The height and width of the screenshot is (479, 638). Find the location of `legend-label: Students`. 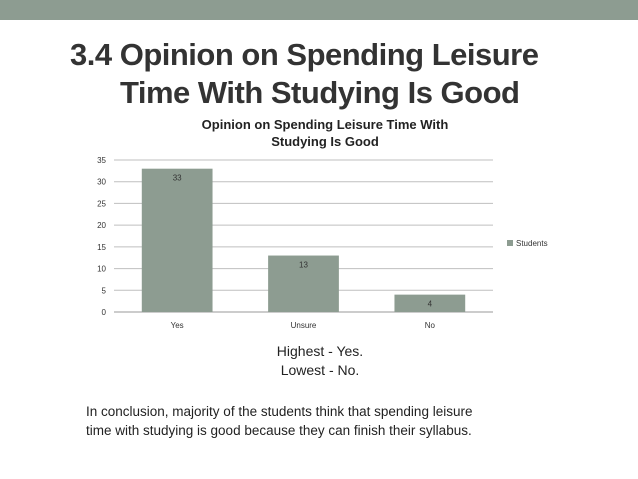

legend-label: Students is located at coordinates (532, 243).